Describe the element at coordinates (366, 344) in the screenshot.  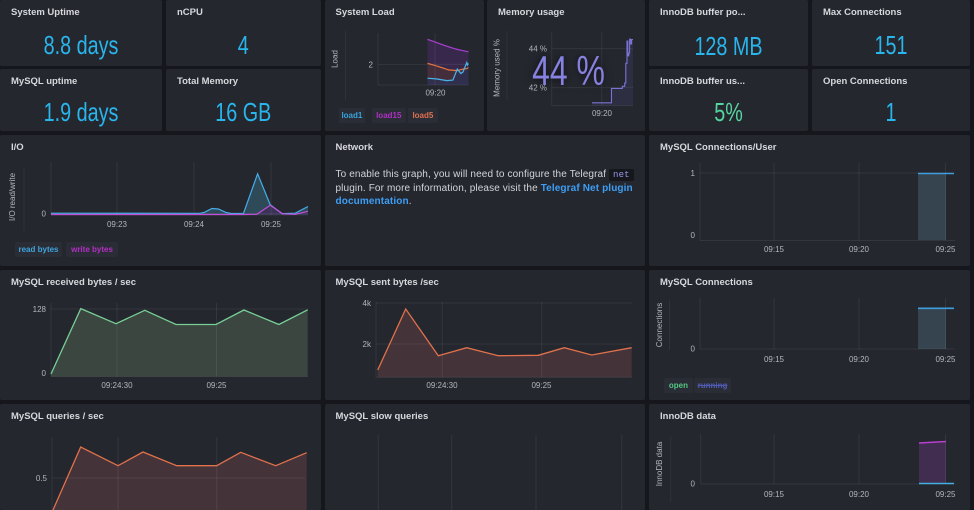
I see `svg-text: 2k` at that location.